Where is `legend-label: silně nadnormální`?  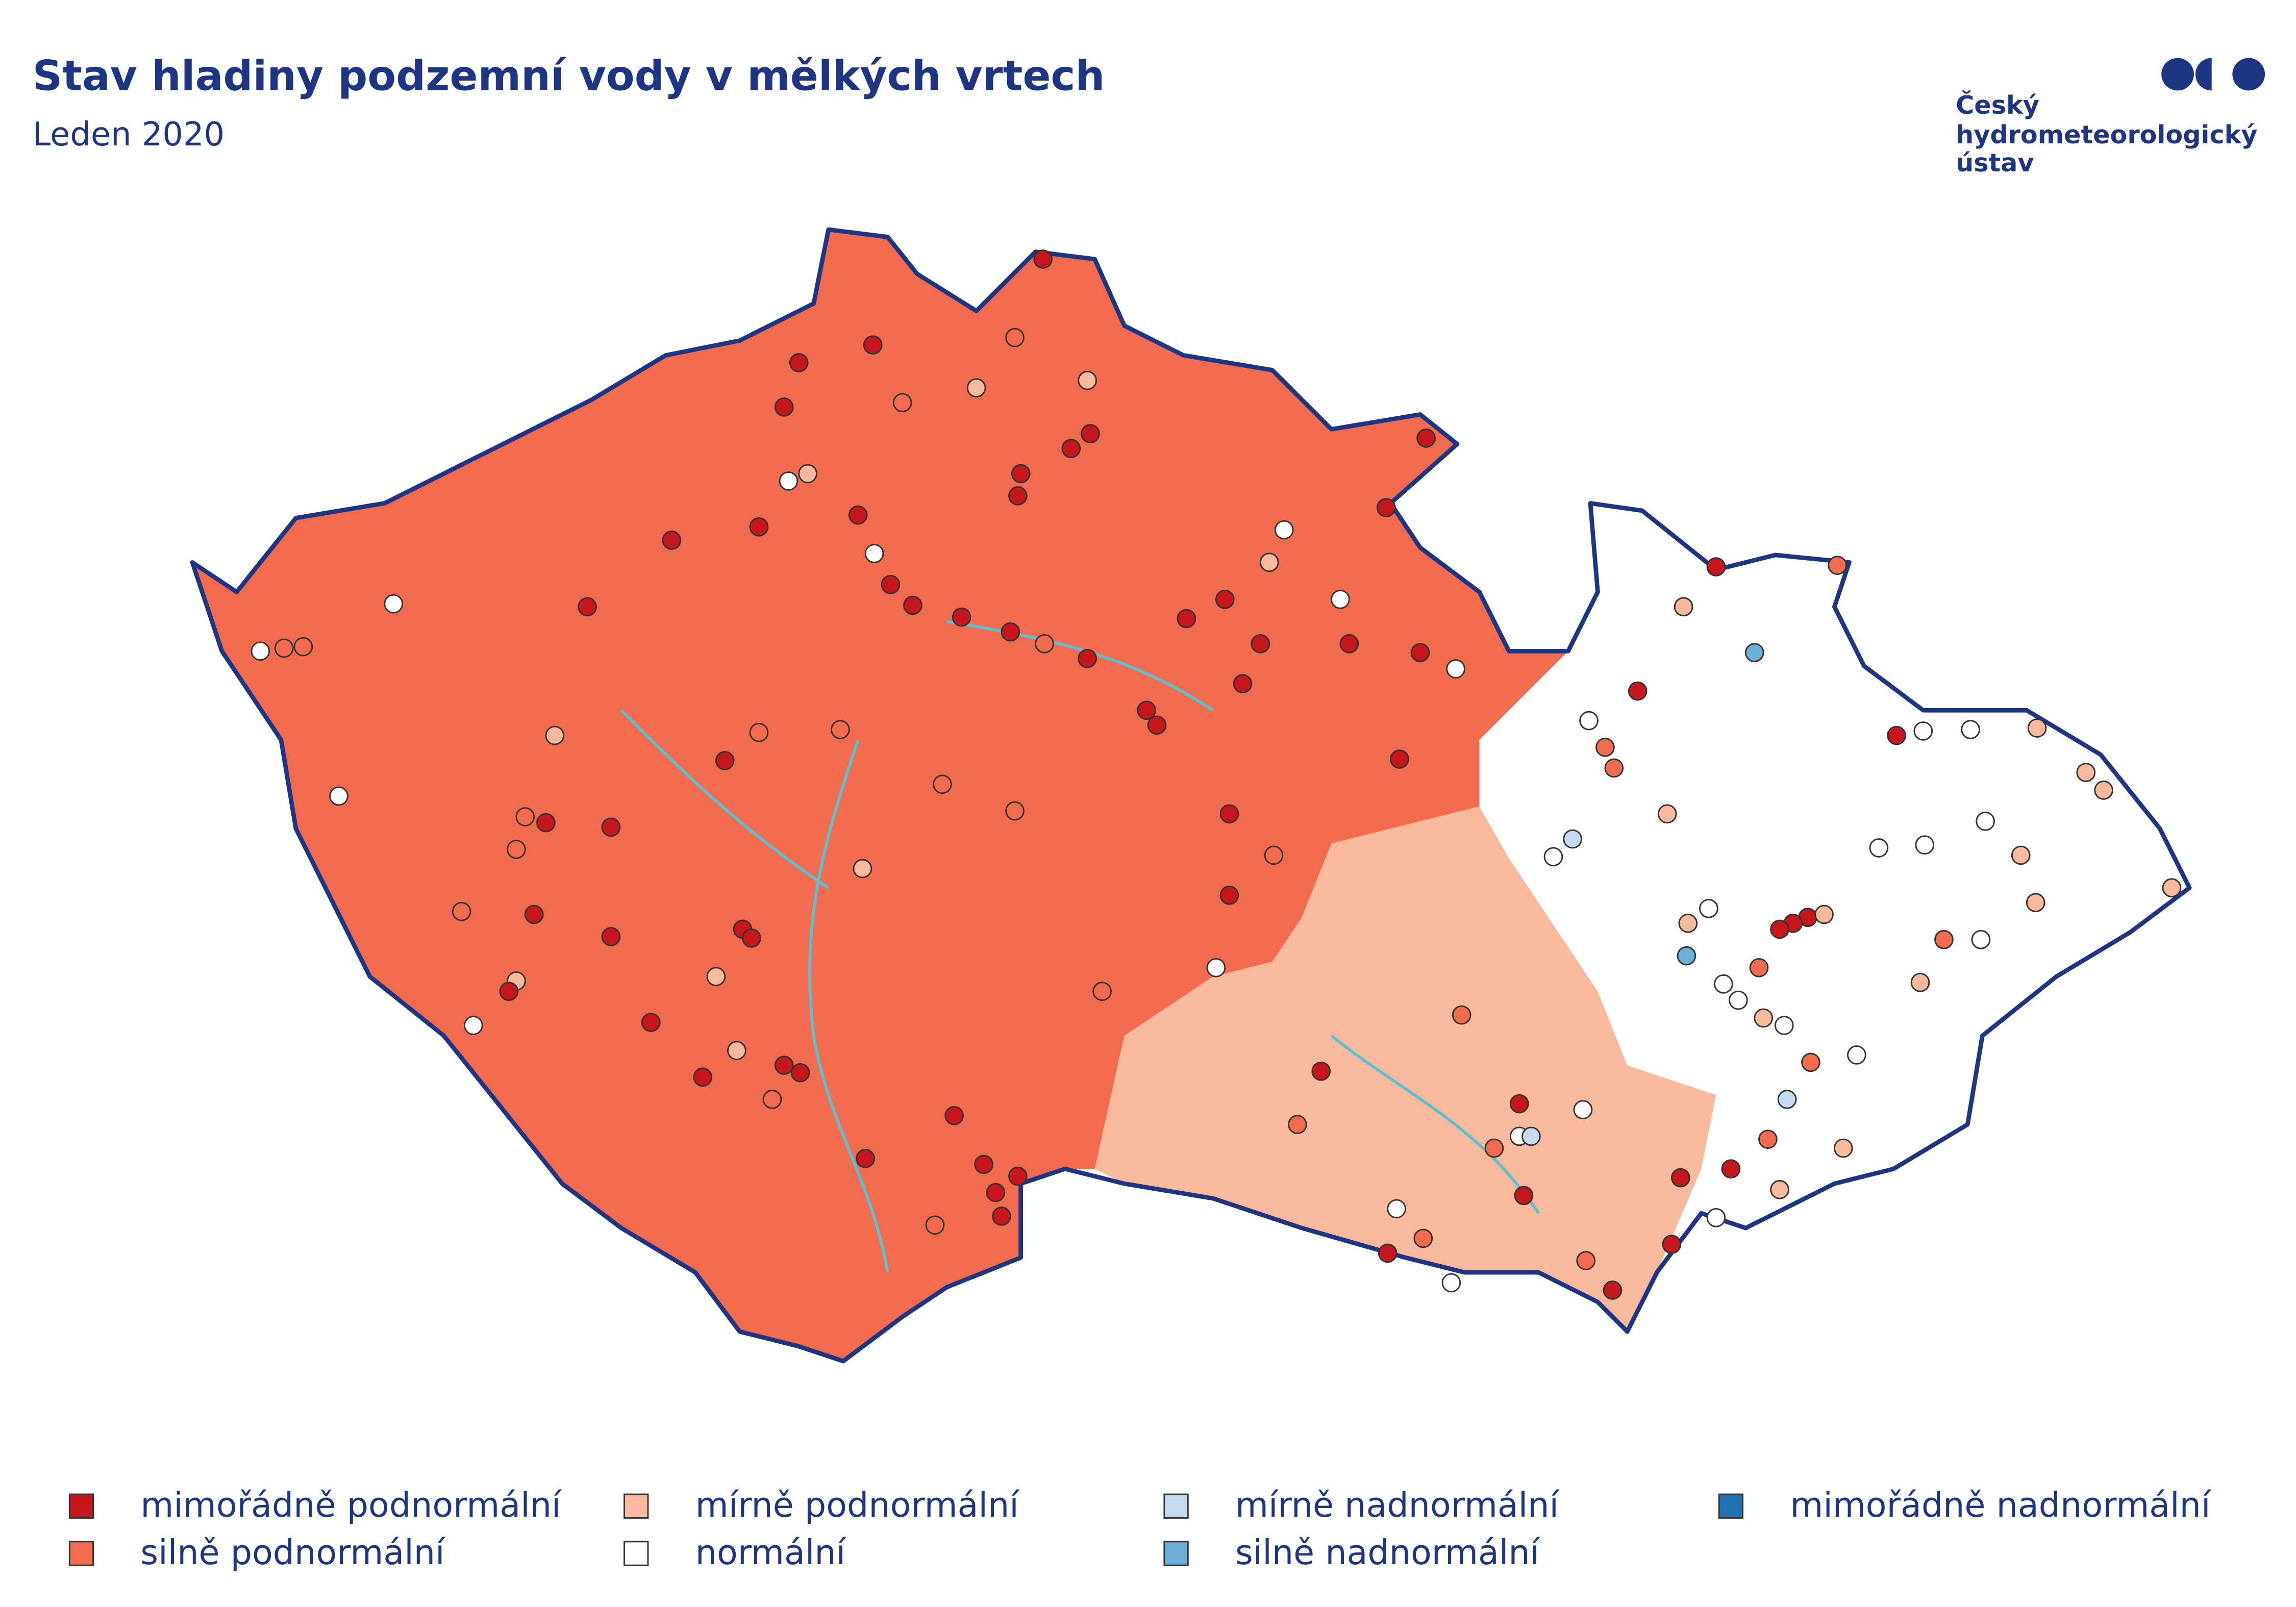 legend-label: silně nadnormální is located at coordinates (1388, 1552).